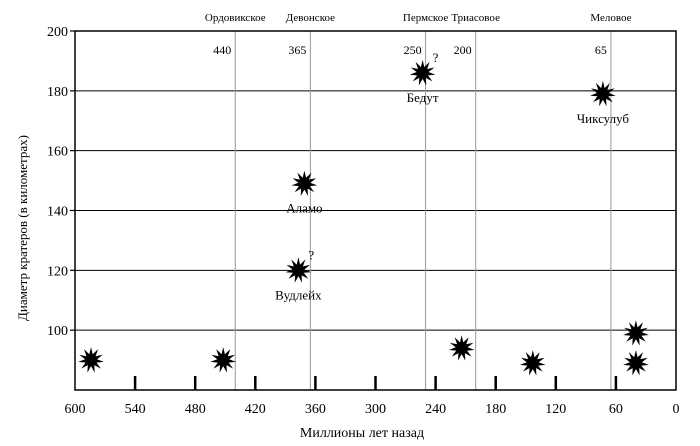 This screenshot has width=700, height=446. What do you see at coordinates (195, 409) in the screenshot?
I see `x-tick-label: 480` at bounding box center [195, 409].